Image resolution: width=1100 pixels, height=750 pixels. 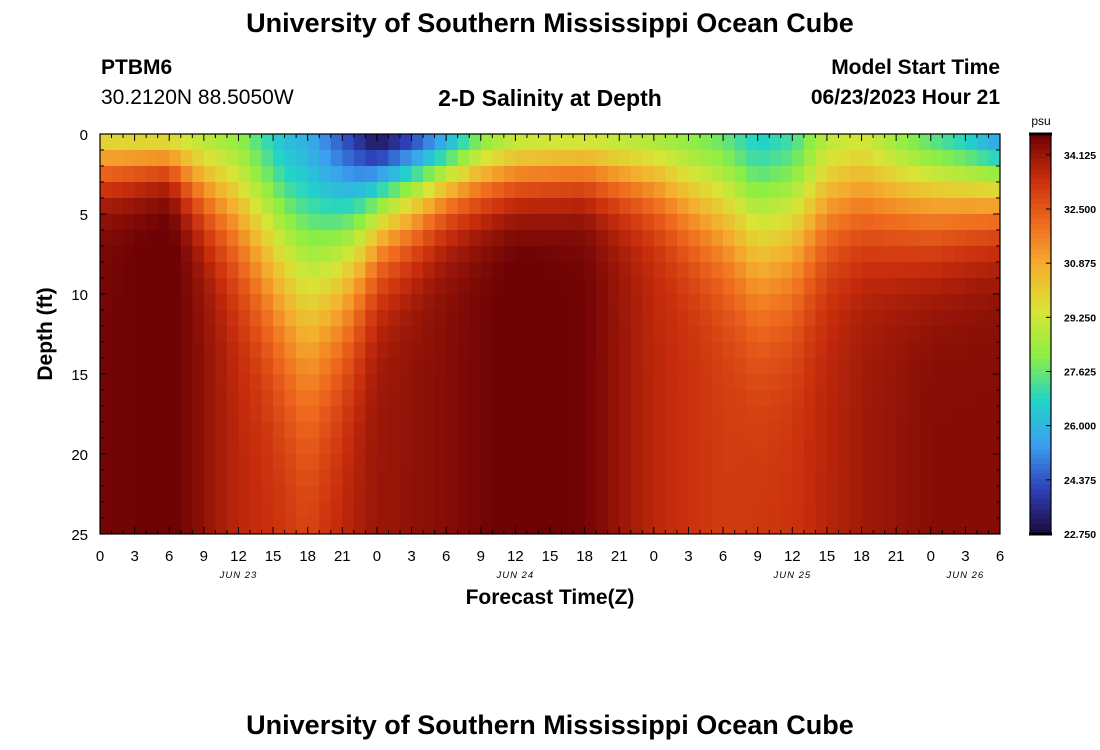 I want to click on date-label: JUN 23, so click(x=238, y=575).